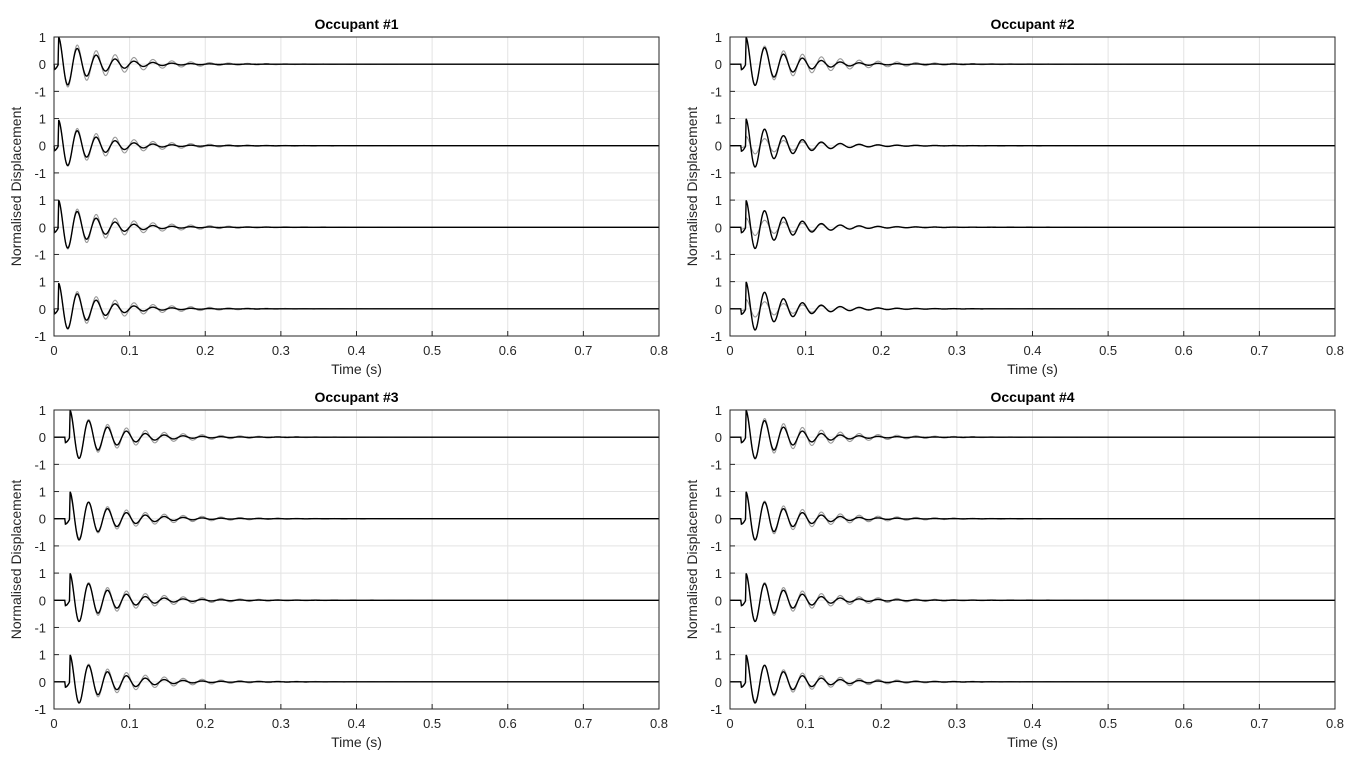  Describe the element at coordinates (356, 397) in the screenshot. I see `chart-title: Occupant #3` at that location.